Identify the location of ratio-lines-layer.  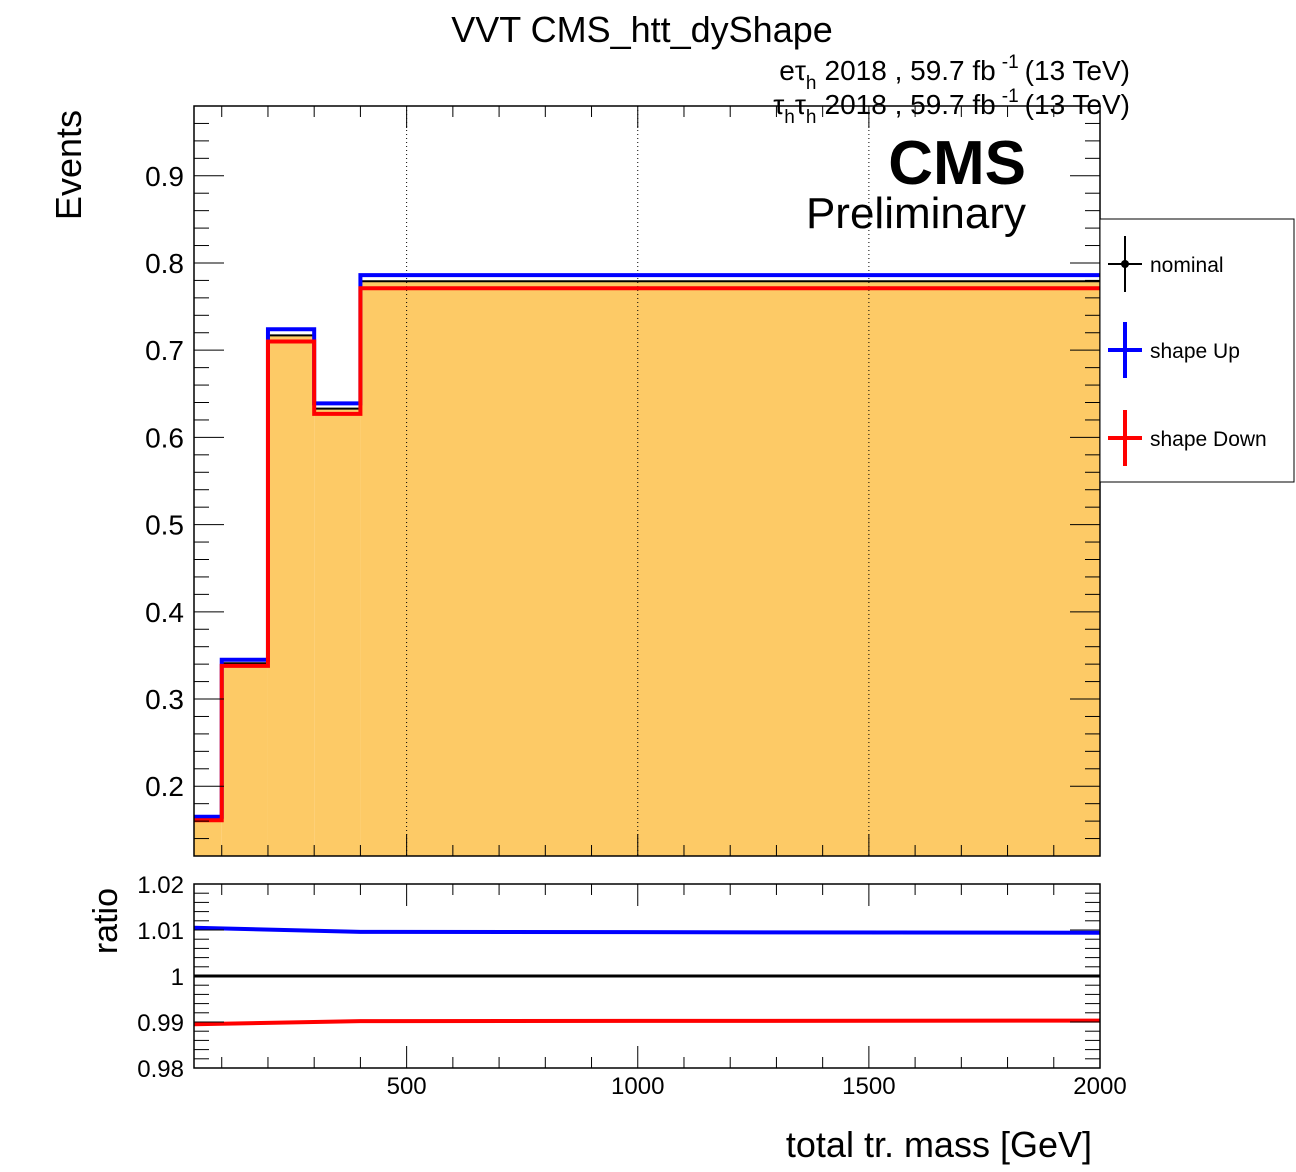
(647, 976).